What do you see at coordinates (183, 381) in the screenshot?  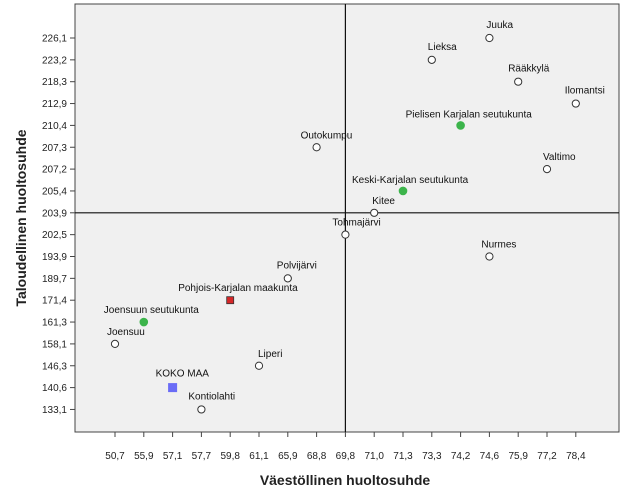 I see `data-point: KOKO MAA` at bounding box center [183, 381].